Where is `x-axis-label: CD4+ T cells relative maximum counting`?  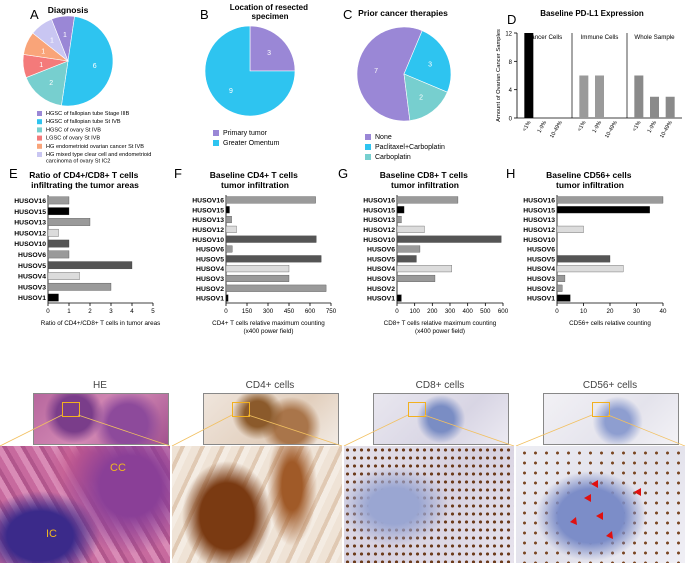
x-axis-label: CD4+ T cells relative maximum counting is located at coordinates (268, 323).